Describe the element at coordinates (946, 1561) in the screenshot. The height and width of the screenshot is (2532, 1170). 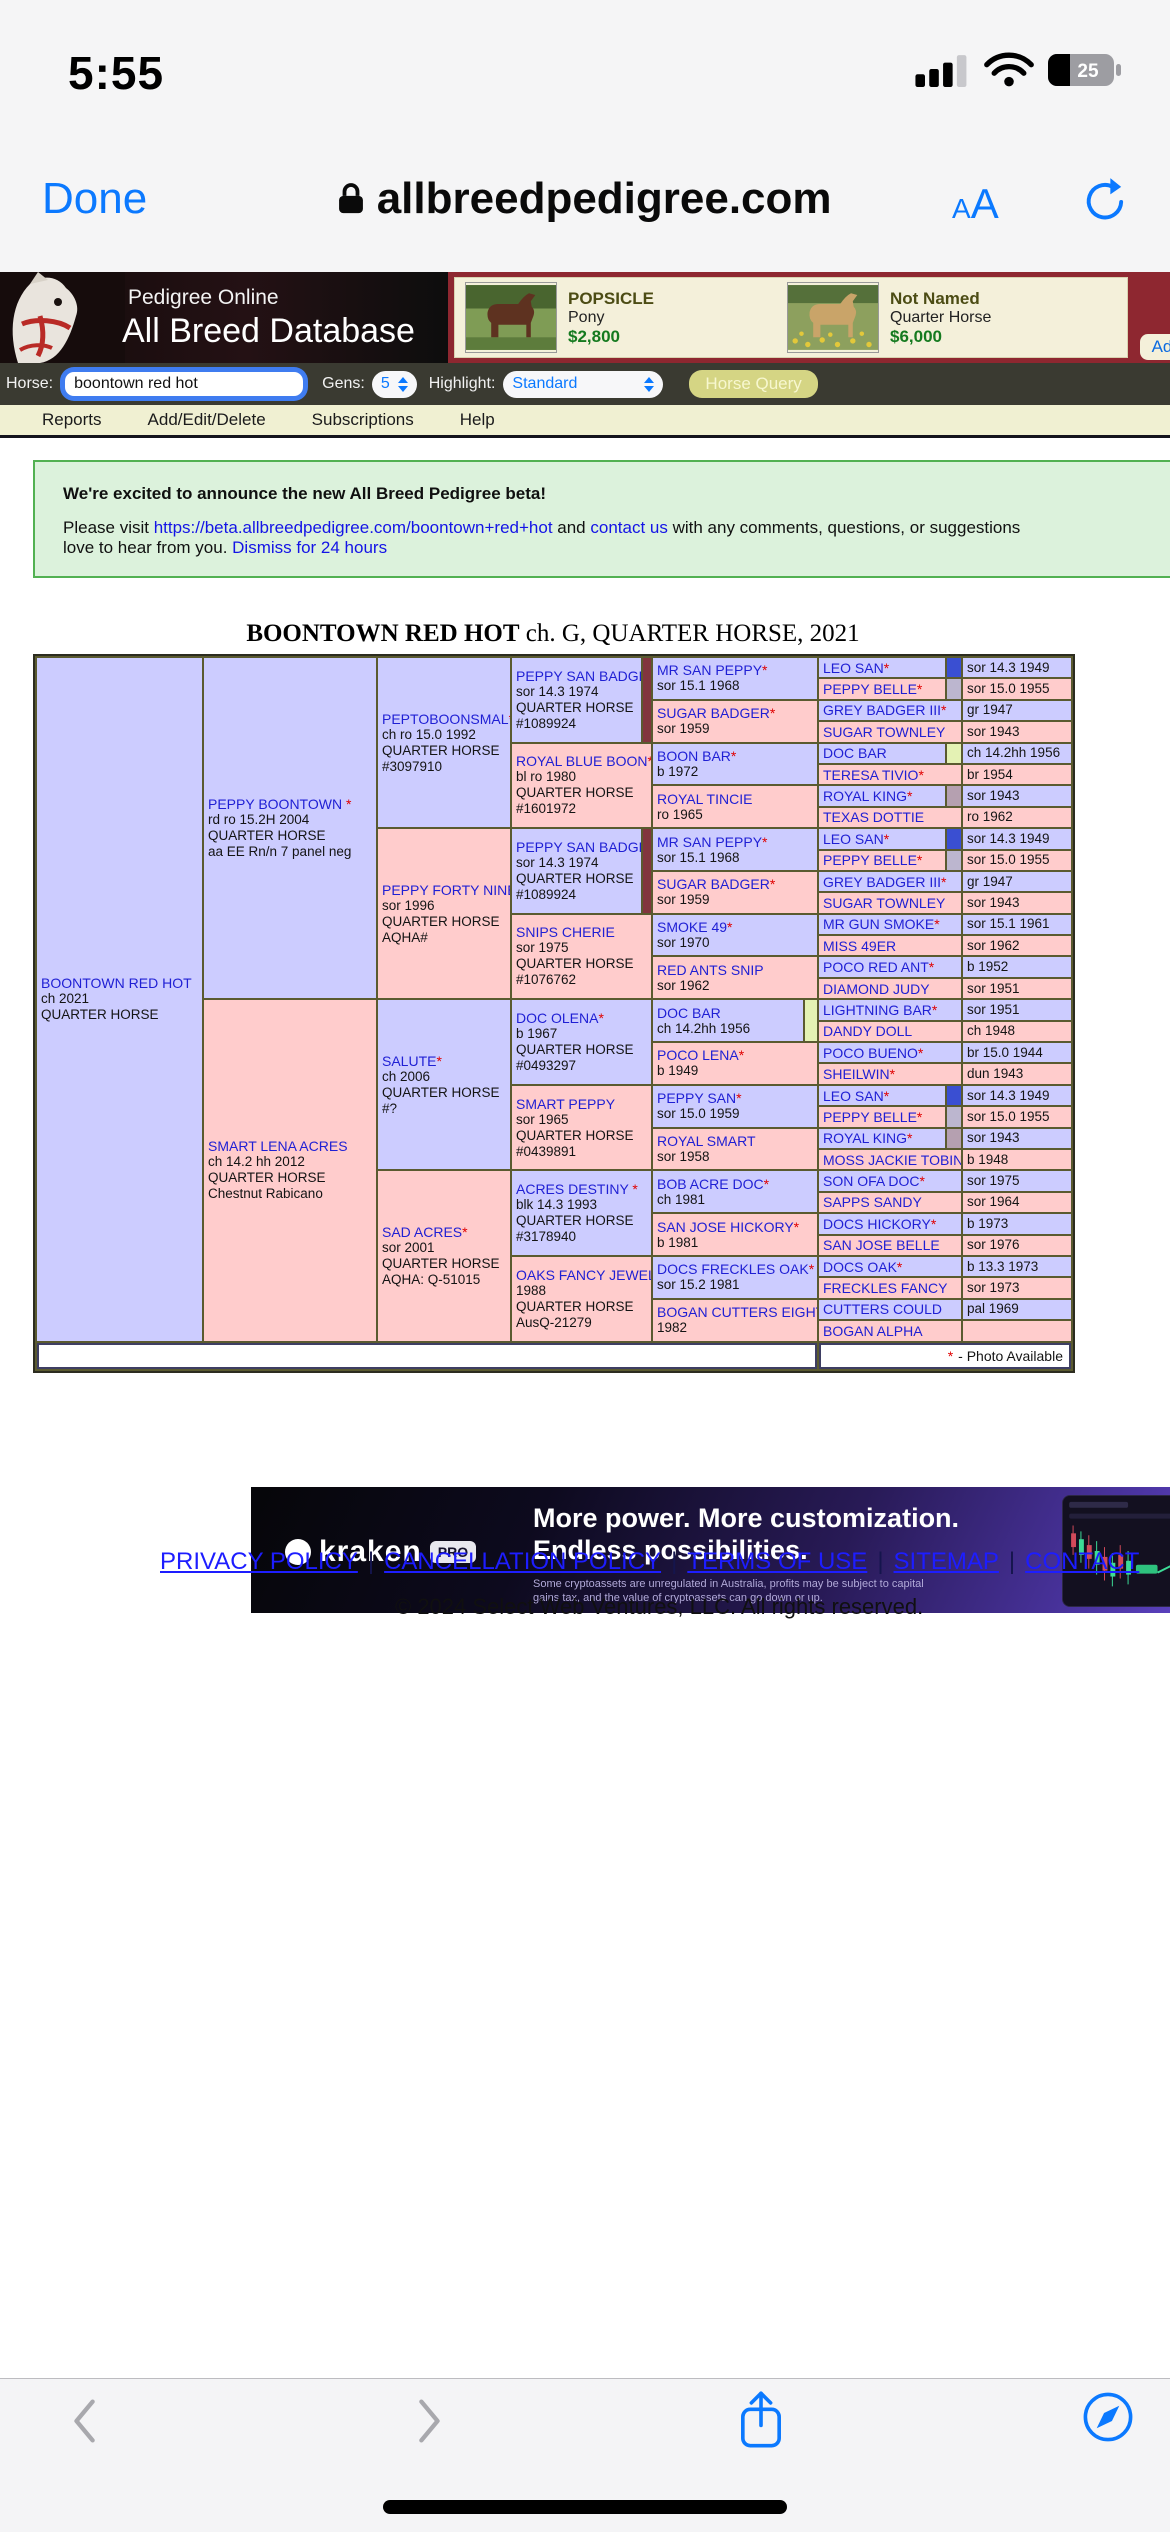
I see `footer-link-sitemap: SITEMAP` at that location.